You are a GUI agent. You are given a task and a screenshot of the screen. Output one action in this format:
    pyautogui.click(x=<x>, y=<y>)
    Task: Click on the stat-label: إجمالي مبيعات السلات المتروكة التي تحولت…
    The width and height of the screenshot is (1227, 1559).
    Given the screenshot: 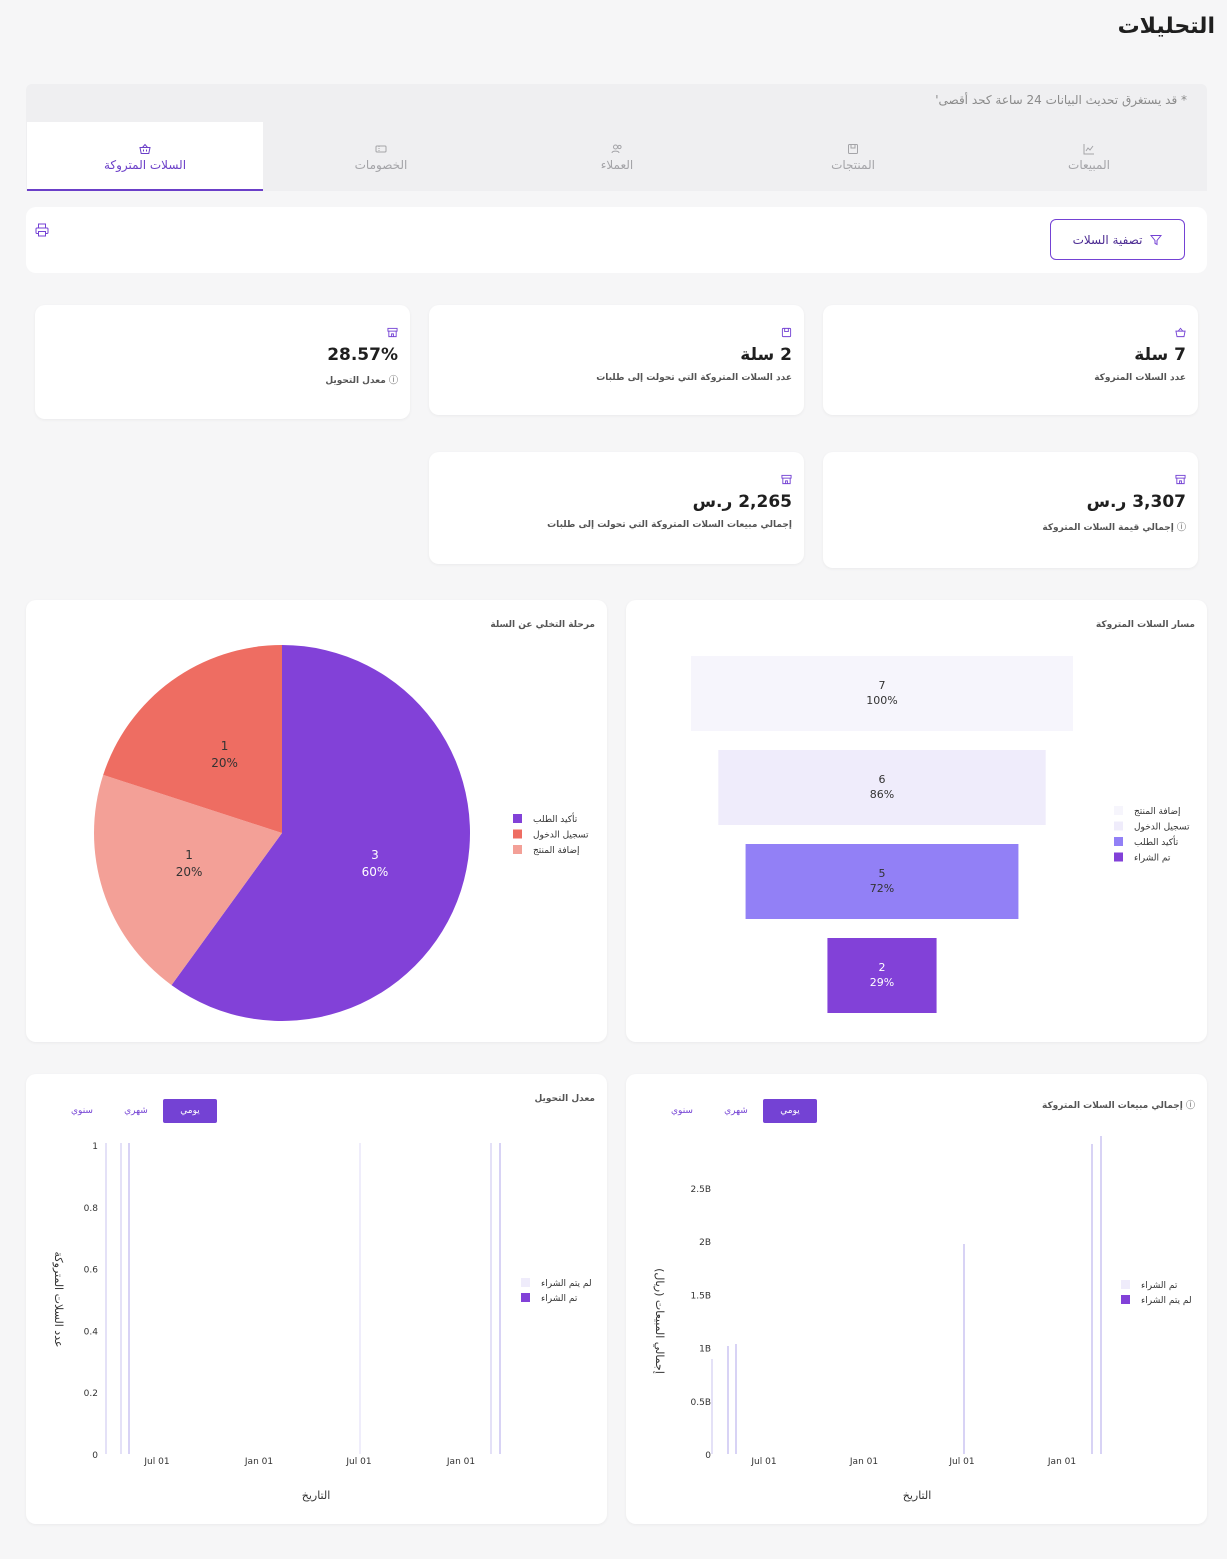 What is the action you would take?
    pyautogui.click(x=669, y=525)
    